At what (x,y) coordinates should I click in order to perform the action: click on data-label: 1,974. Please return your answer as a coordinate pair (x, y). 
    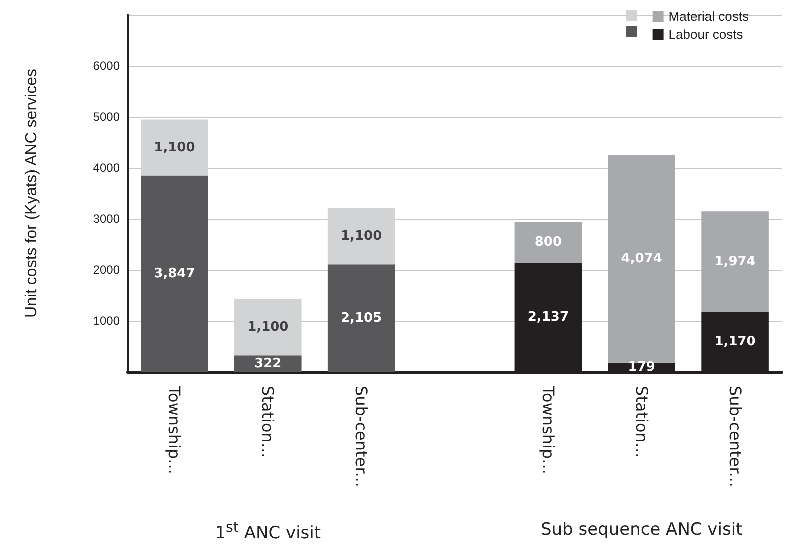
    Looking at the image, I should click on (735, 262).